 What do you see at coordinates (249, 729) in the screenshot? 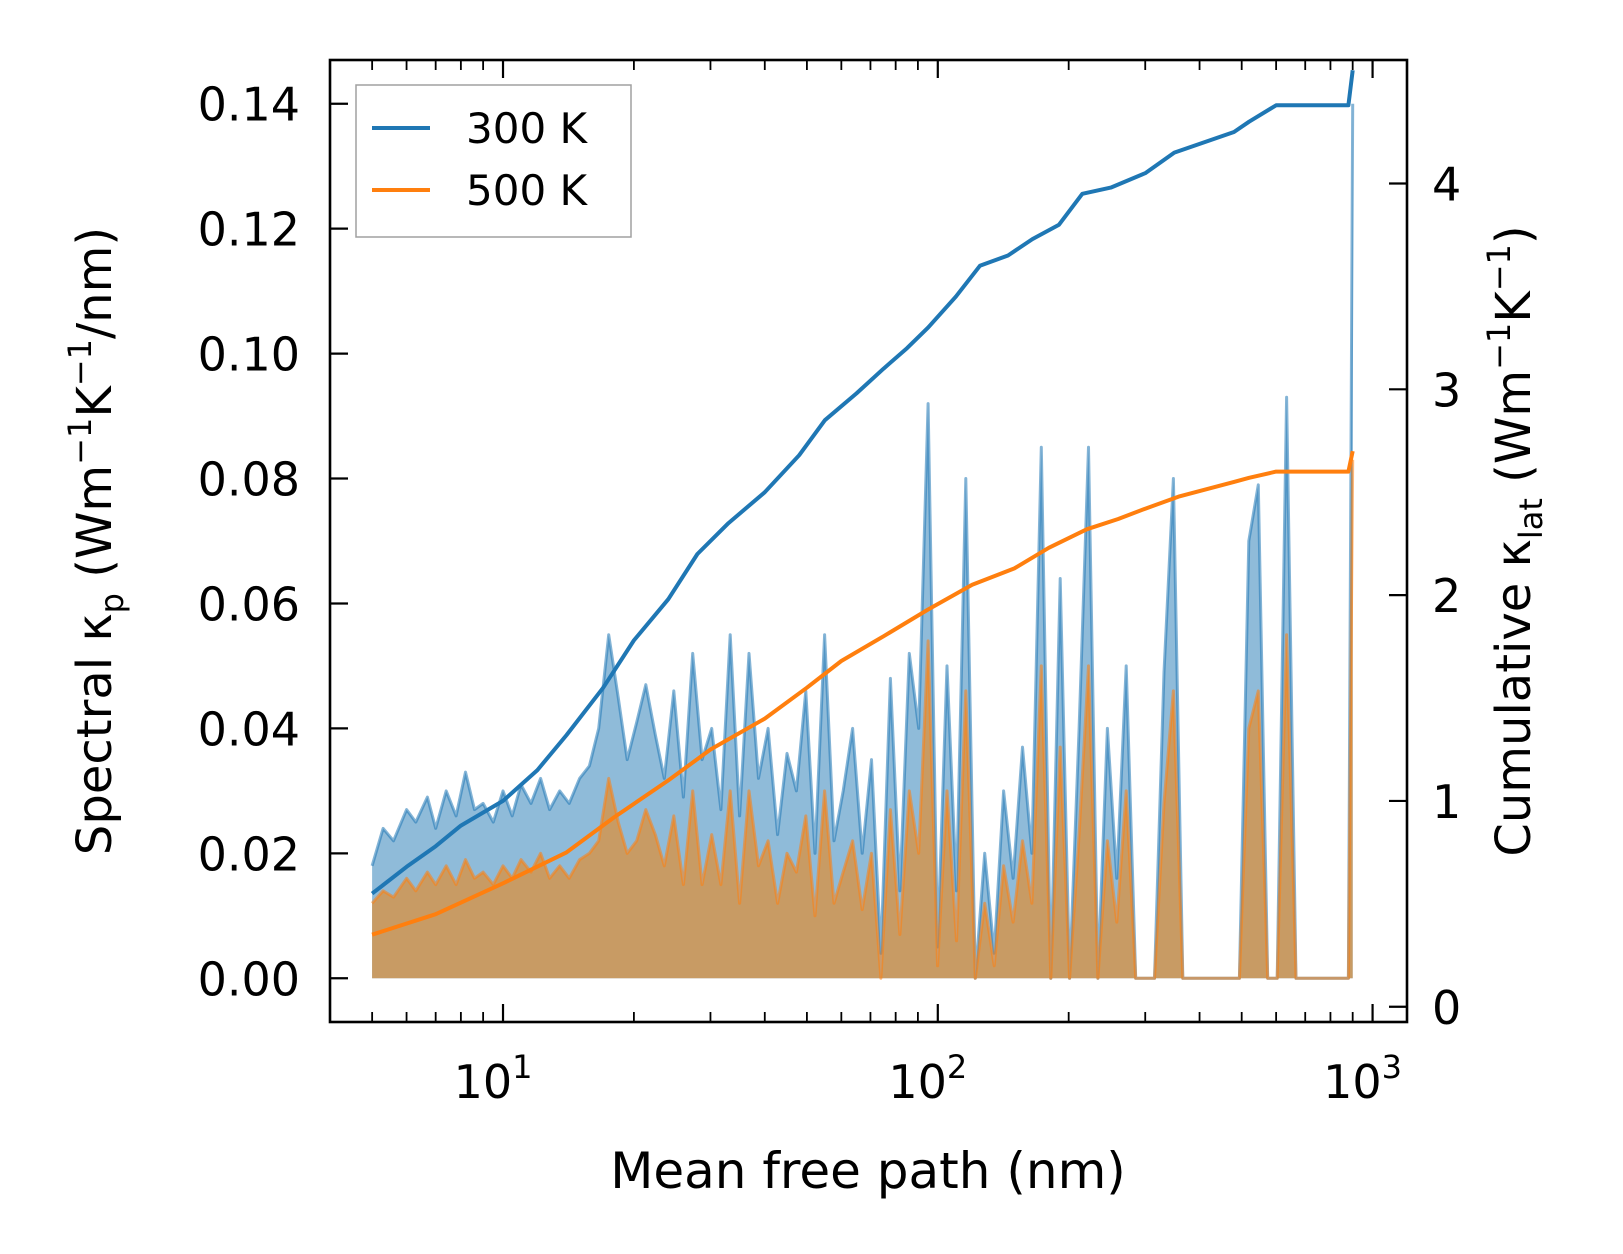
I see `left-y-tick-label: 0.04` at bounding box center [249, 729].